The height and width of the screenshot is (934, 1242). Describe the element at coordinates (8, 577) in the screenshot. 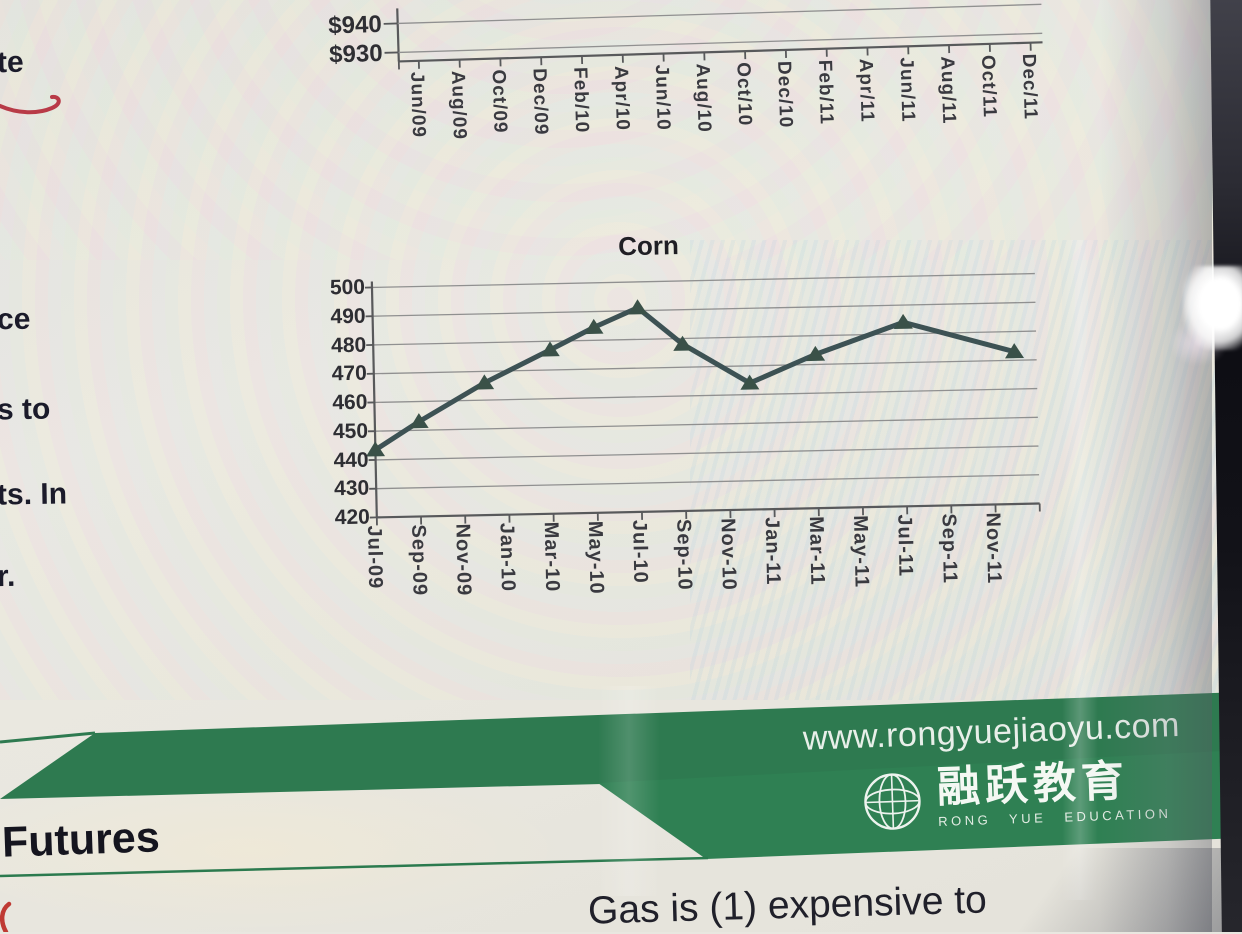

I see `cutoff-text-fragment: r.` at that location.